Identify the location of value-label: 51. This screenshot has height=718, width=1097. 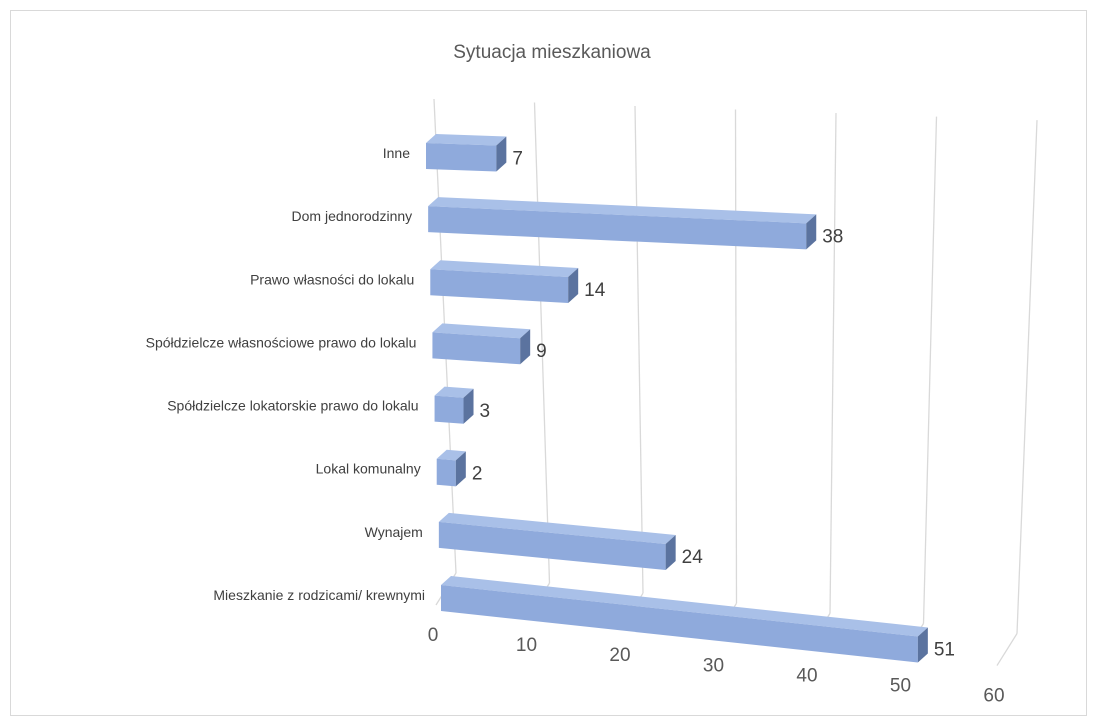
(944, 649).